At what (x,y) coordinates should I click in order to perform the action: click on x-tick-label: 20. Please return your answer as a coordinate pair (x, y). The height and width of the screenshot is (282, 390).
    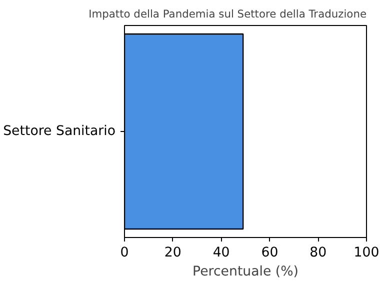
    Looking at the image, I should click on (173, 253).